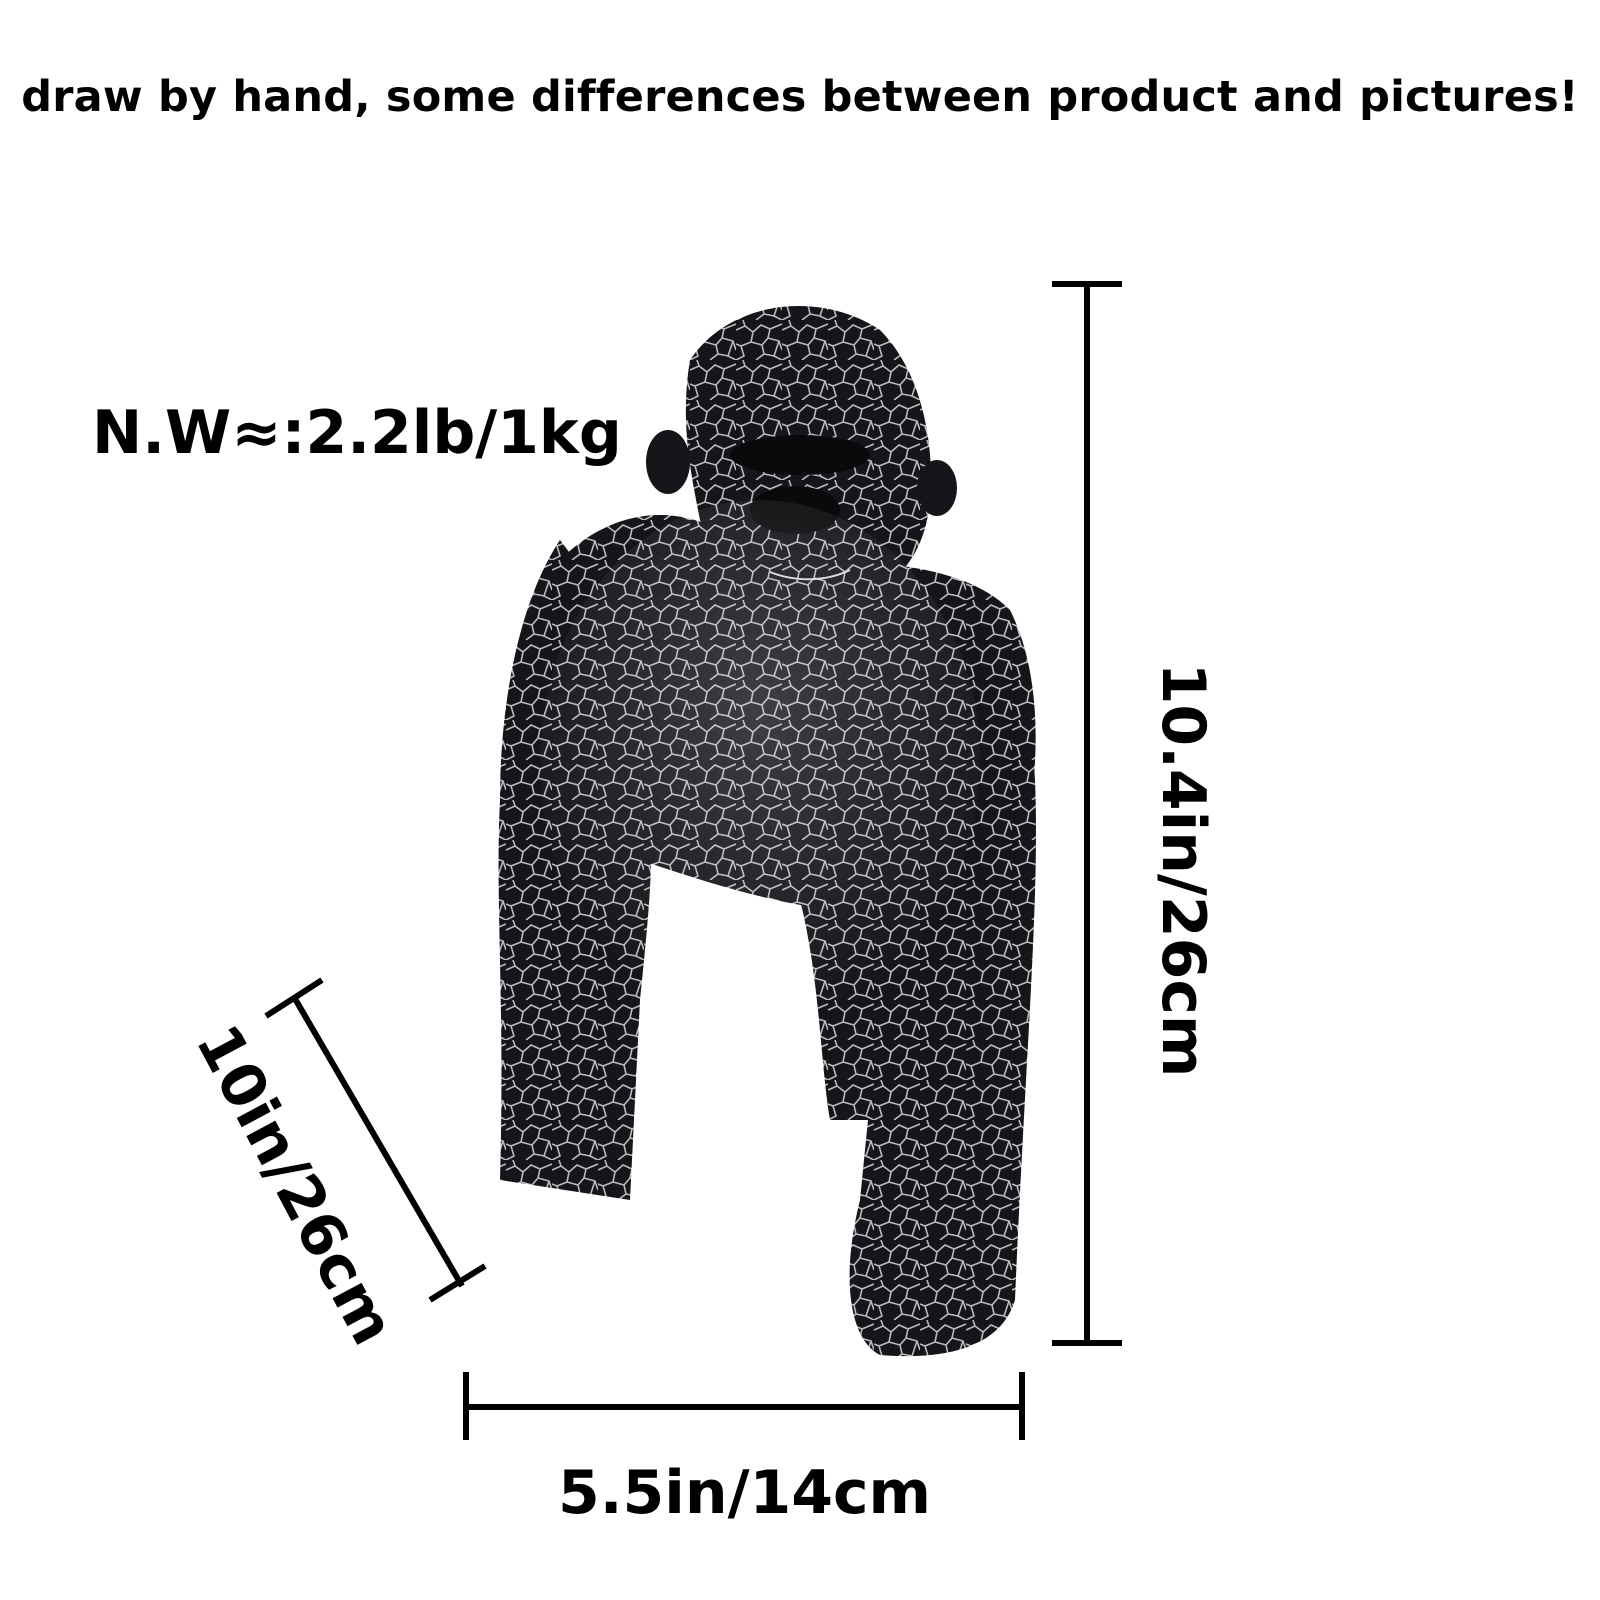 This screenshot has width=1600, height=1600. I want to click on width-dimension-label: 5.5in/14cm, so click(744, 1493).